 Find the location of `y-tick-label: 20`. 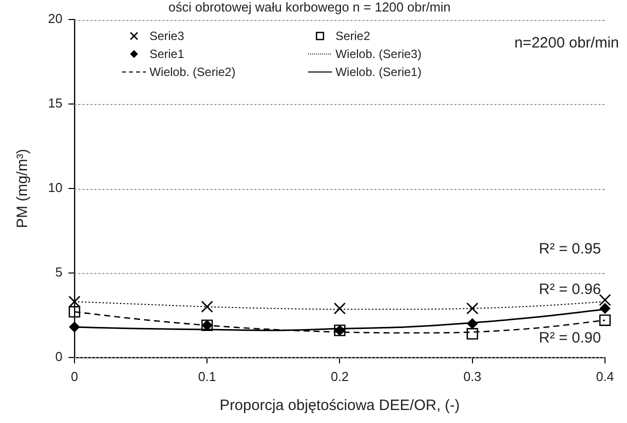

y-tick-label: 20 is located at coordinates (55, 18).